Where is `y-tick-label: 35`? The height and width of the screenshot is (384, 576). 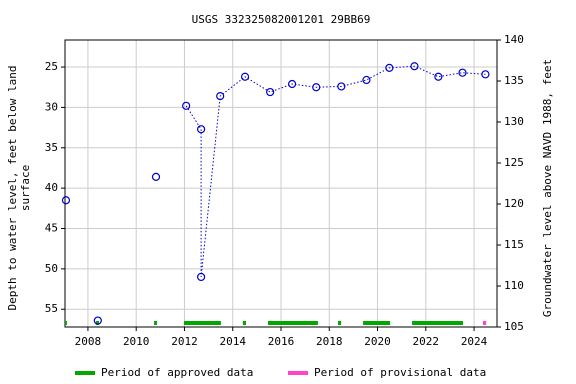 y-tick-label: 35 is located at coordinates (51, 147).